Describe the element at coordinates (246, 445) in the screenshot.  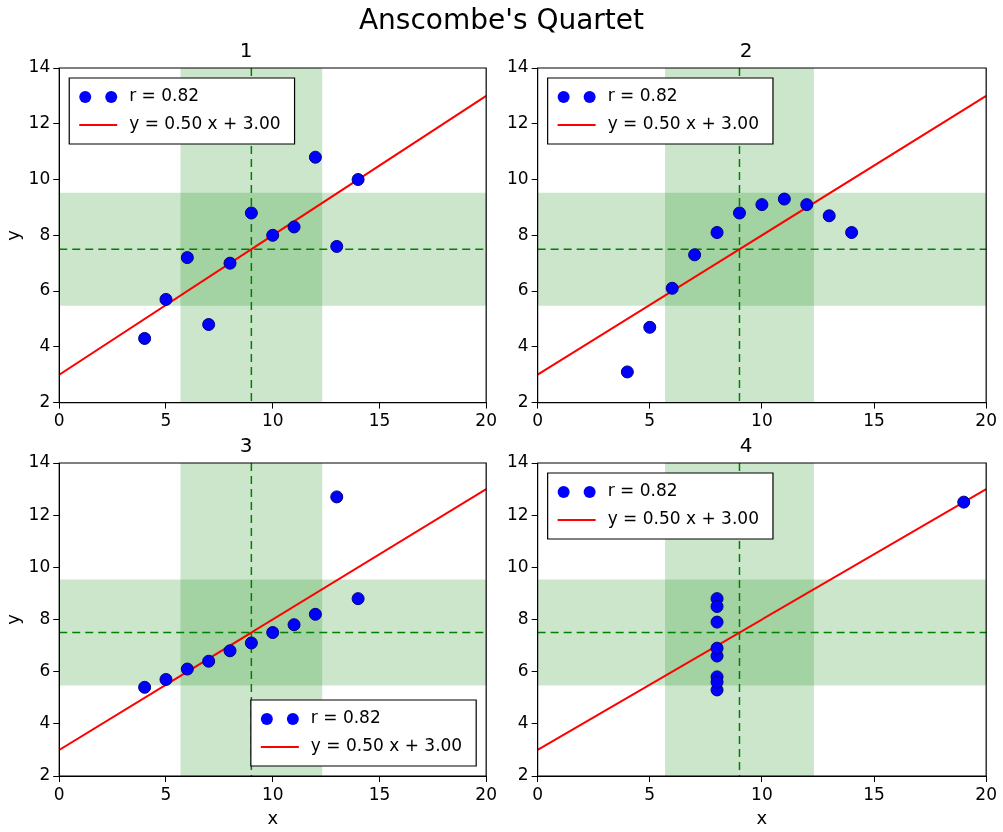
I see `chart-title: 3` at that location.